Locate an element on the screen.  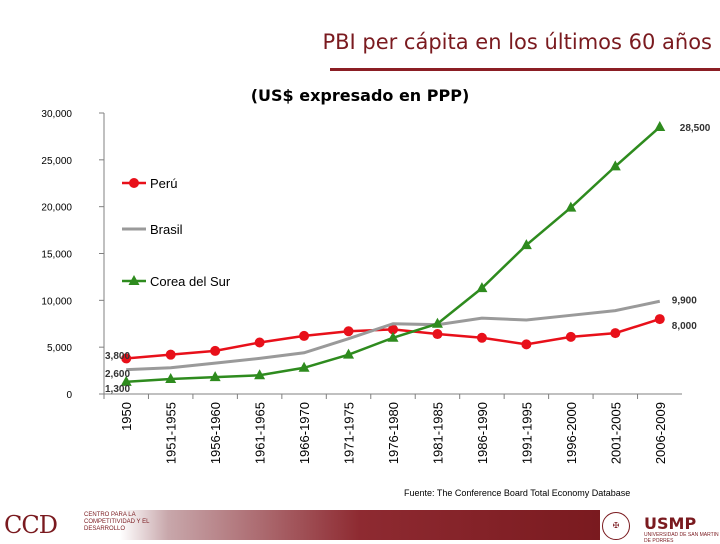
data-label: 8,000 is located at coordinates (684, 326).